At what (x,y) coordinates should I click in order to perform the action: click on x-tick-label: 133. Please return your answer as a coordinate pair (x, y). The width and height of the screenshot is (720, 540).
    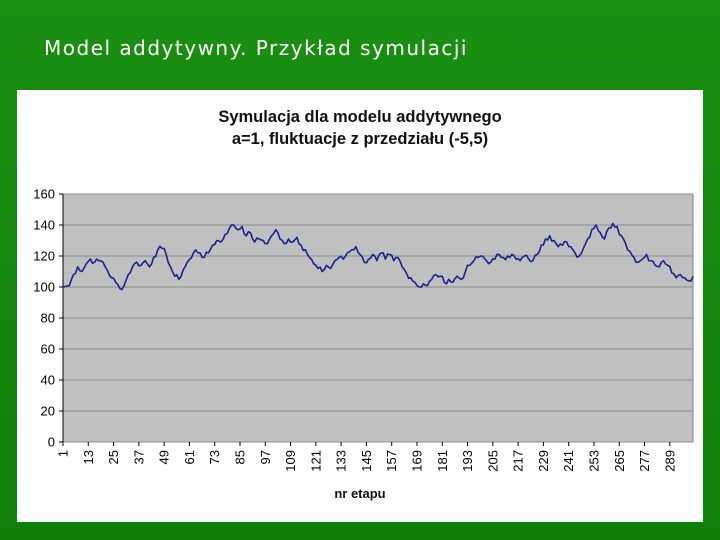
    Looking at the image, I should click on (341, 461).